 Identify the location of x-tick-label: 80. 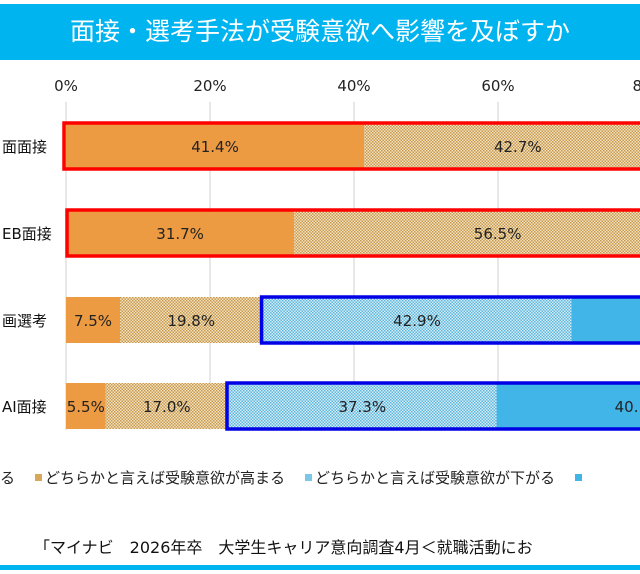
(636, 86).